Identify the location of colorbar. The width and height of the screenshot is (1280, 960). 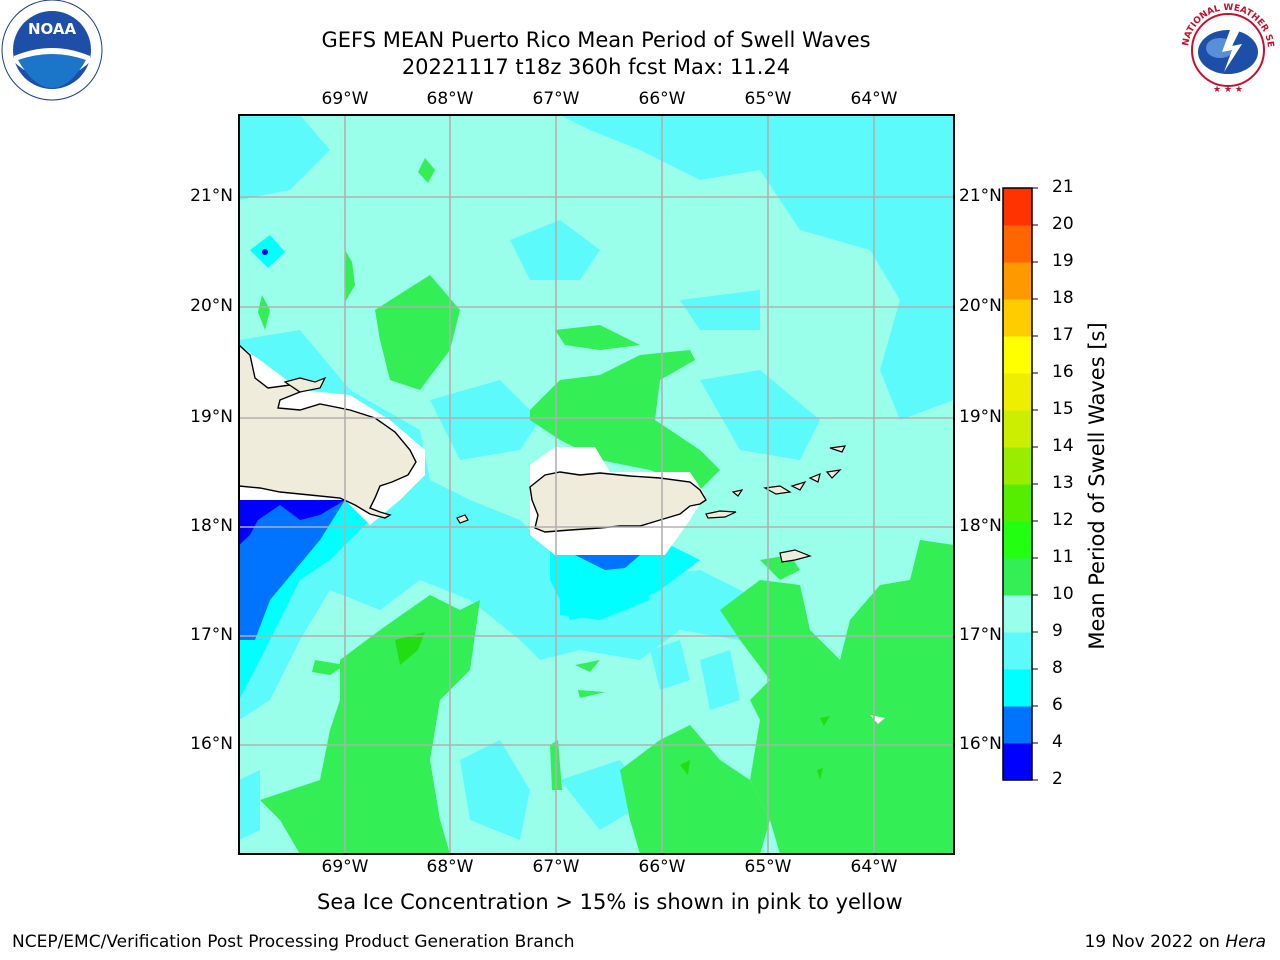
(1020, 484).